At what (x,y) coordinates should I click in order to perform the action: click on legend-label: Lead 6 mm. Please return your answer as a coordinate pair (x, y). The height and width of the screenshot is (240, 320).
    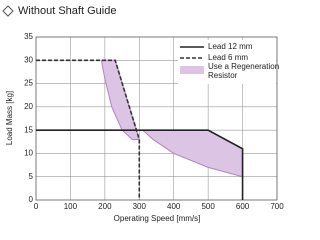
    Looking at the image, I should click on (228, 57).